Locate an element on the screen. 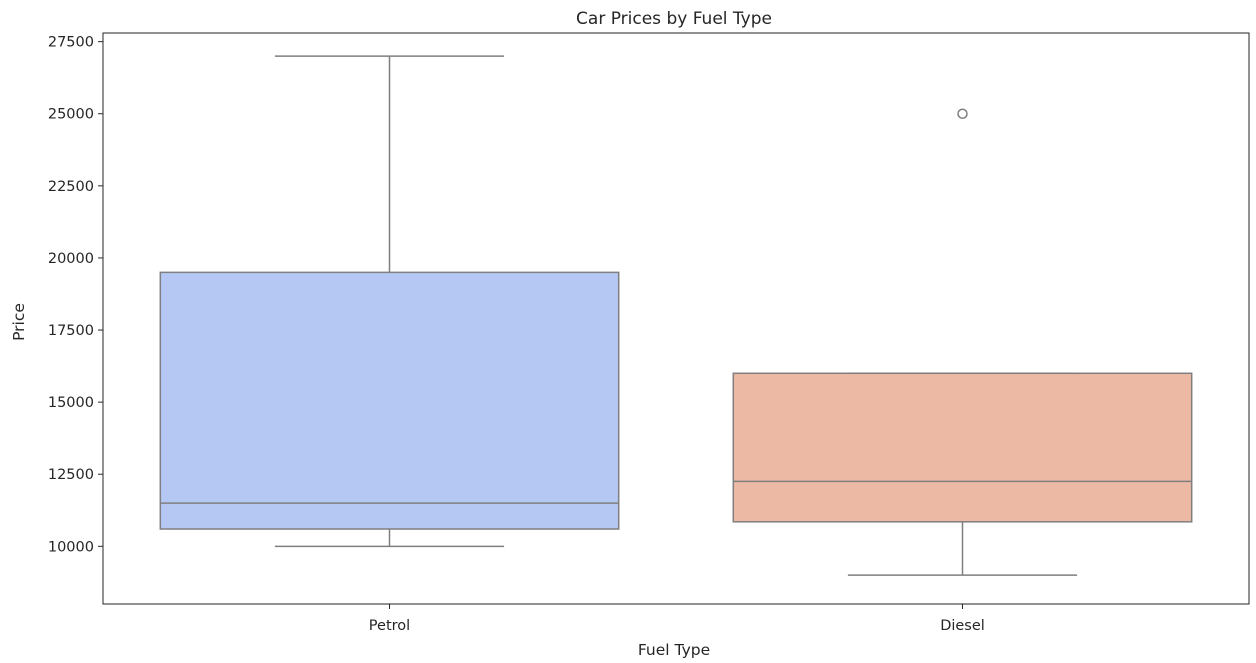  y-tick-label: 27500 is located at coordinates (71, 43).